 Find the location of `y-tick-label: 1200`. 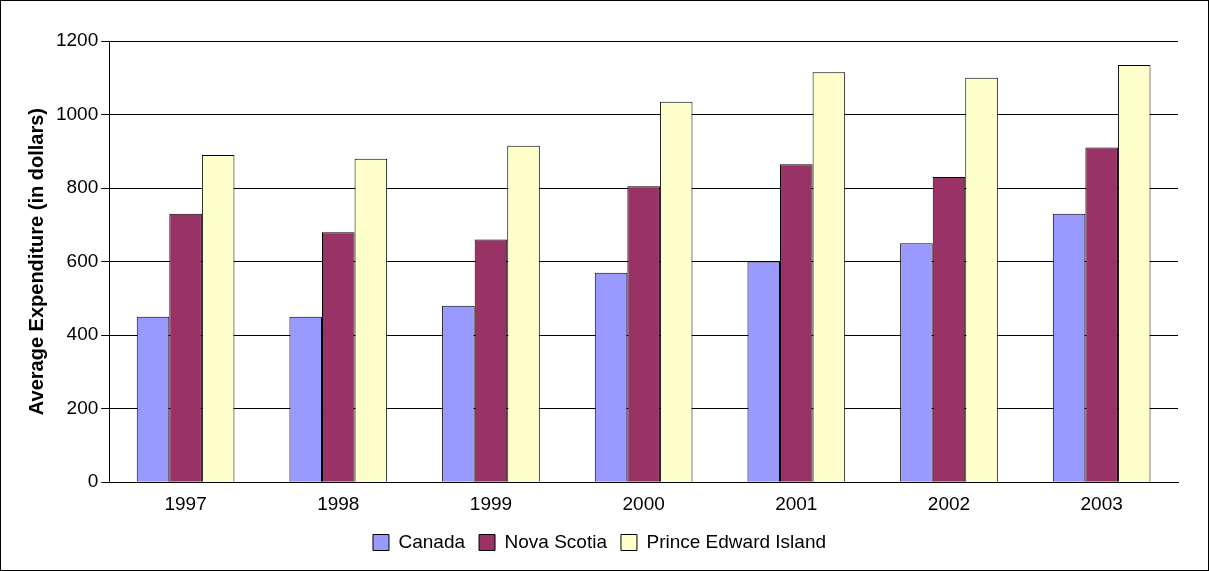

y-tick-label: 1200 is located at coordinates (77, 40).